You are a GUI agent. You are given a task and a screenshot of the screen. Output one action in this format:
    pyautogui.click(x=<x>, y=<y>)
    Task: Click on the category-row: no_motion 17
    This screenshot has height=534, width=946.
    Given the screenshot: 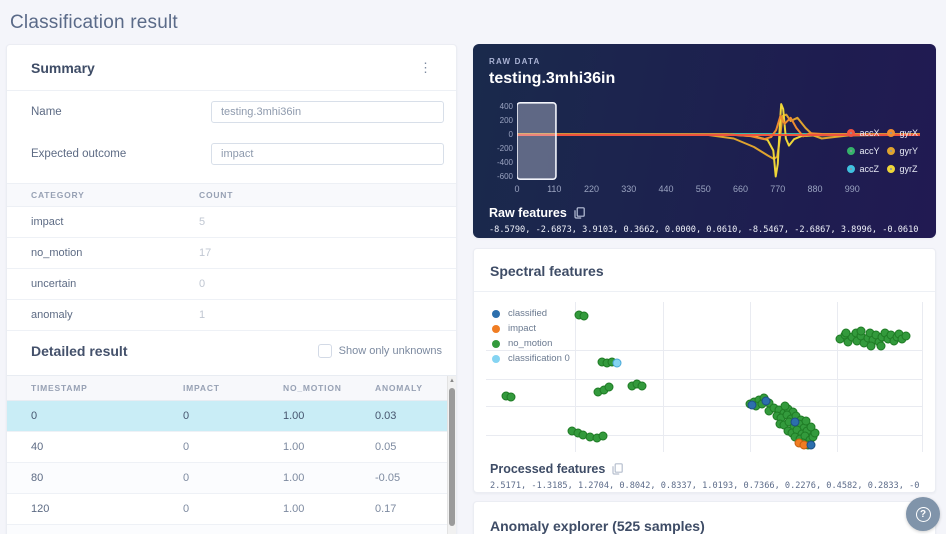 What is the action you would take?
    pyautogui.click(x=231, y=253)
    